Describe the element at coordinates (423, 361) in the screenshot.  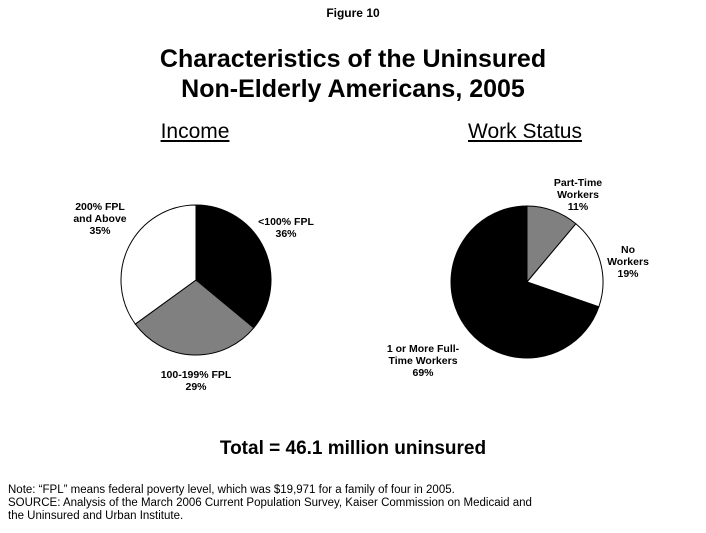
I see `slice-label: 1 or More Full-Time Workers 69%` at that location.